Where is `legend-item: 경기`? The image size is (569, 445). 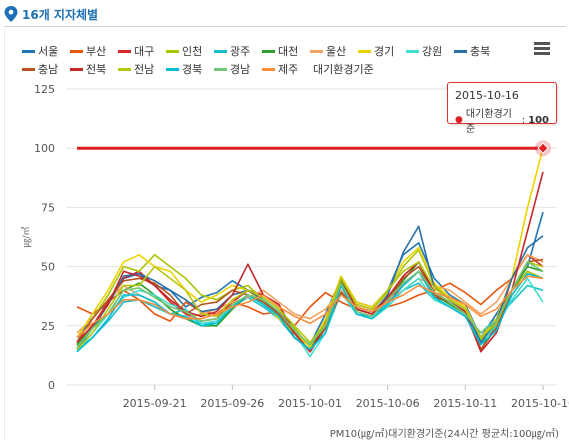
legend-item: 경기 is located at coordinates (382, 51).